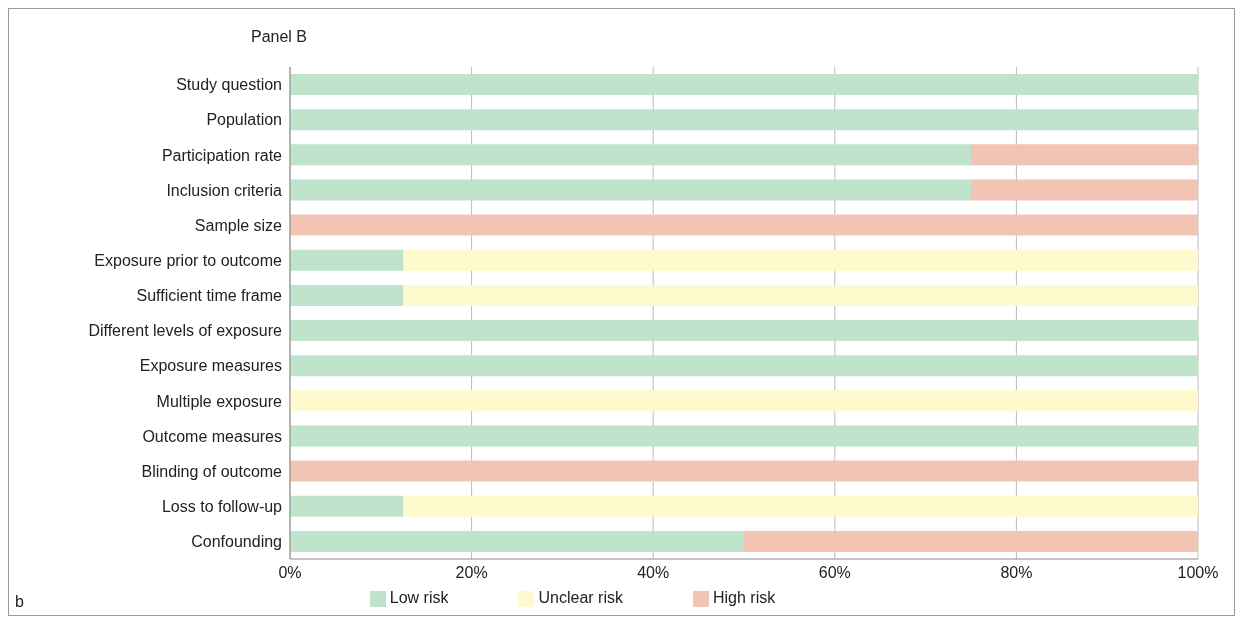 Image resolution: width=1243 pixels, height=624 pixels. What do you see at coordinates (229, 85) in the screenshot?
I see `y-tick-label: Study question` at bounding box center [229, 85].